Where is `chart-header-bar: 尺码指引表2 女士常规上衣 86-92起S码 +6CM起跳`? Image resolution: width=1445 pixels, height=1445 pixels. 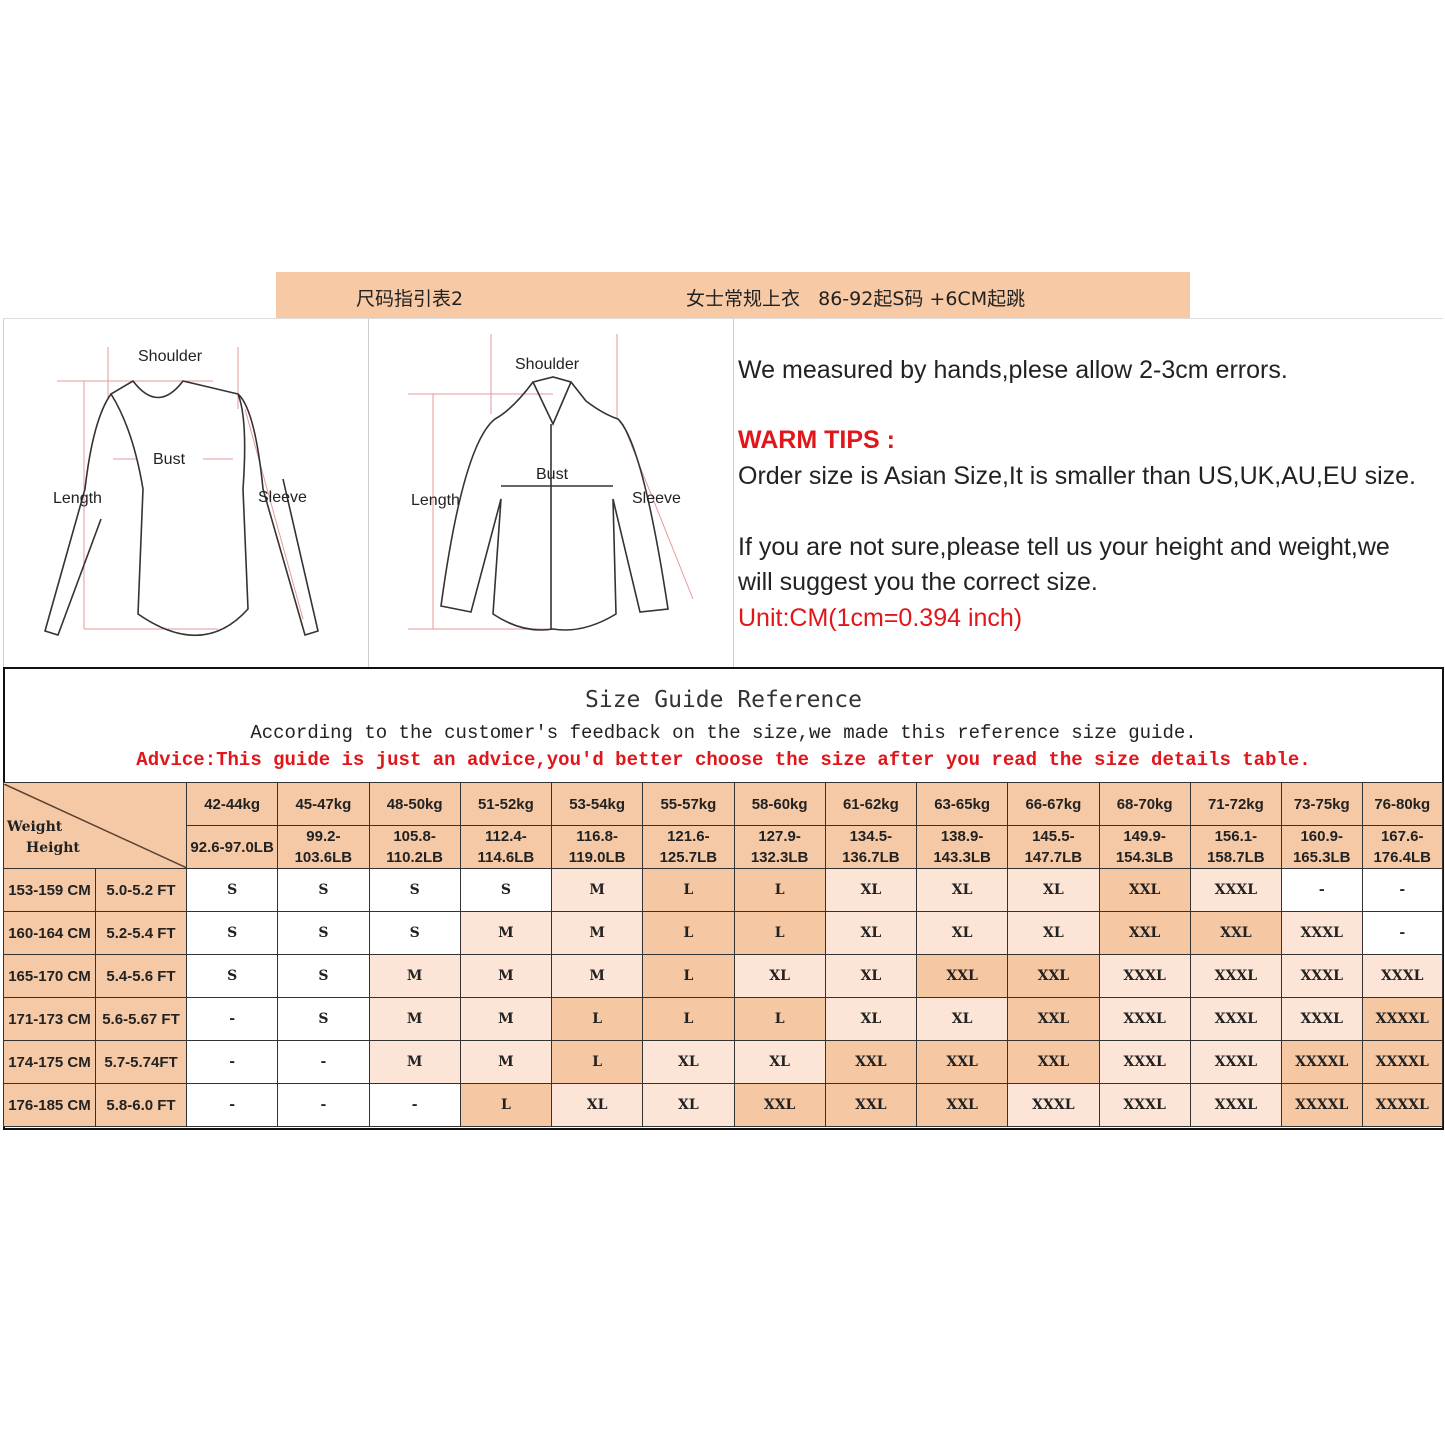 chart-header-bar: 尺码指引表2 女士常规上衣 86-92起S码 +6CM起跳 is located at coordinates (733, 295).